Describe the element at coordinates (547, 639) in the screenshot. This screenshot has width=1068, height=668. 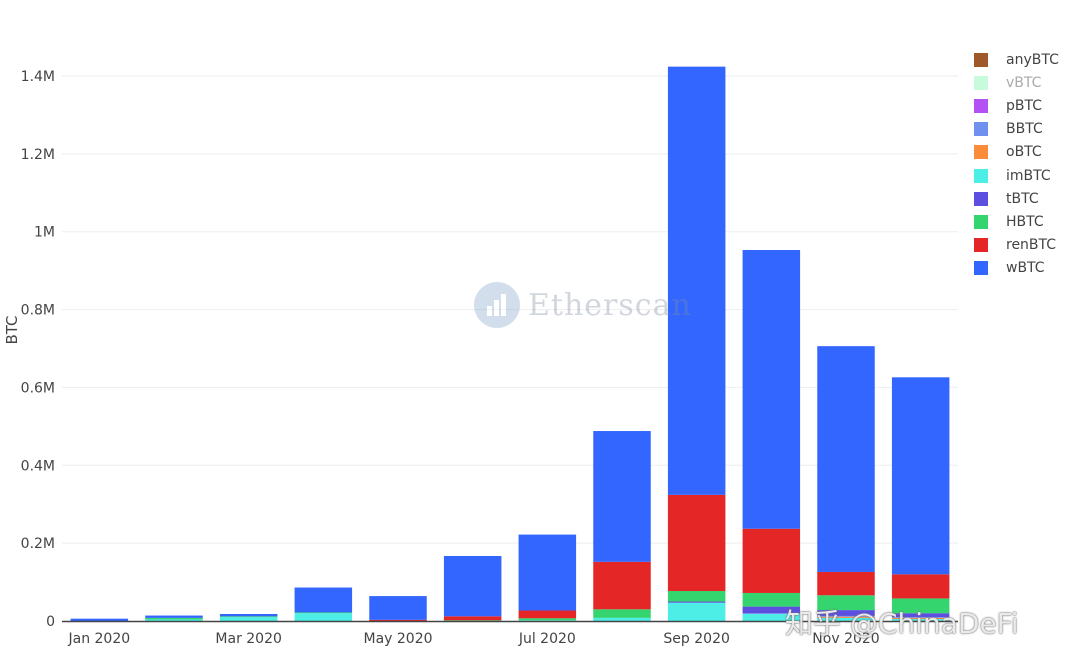
I see `x-tick-label: Jul 2020` at that location.